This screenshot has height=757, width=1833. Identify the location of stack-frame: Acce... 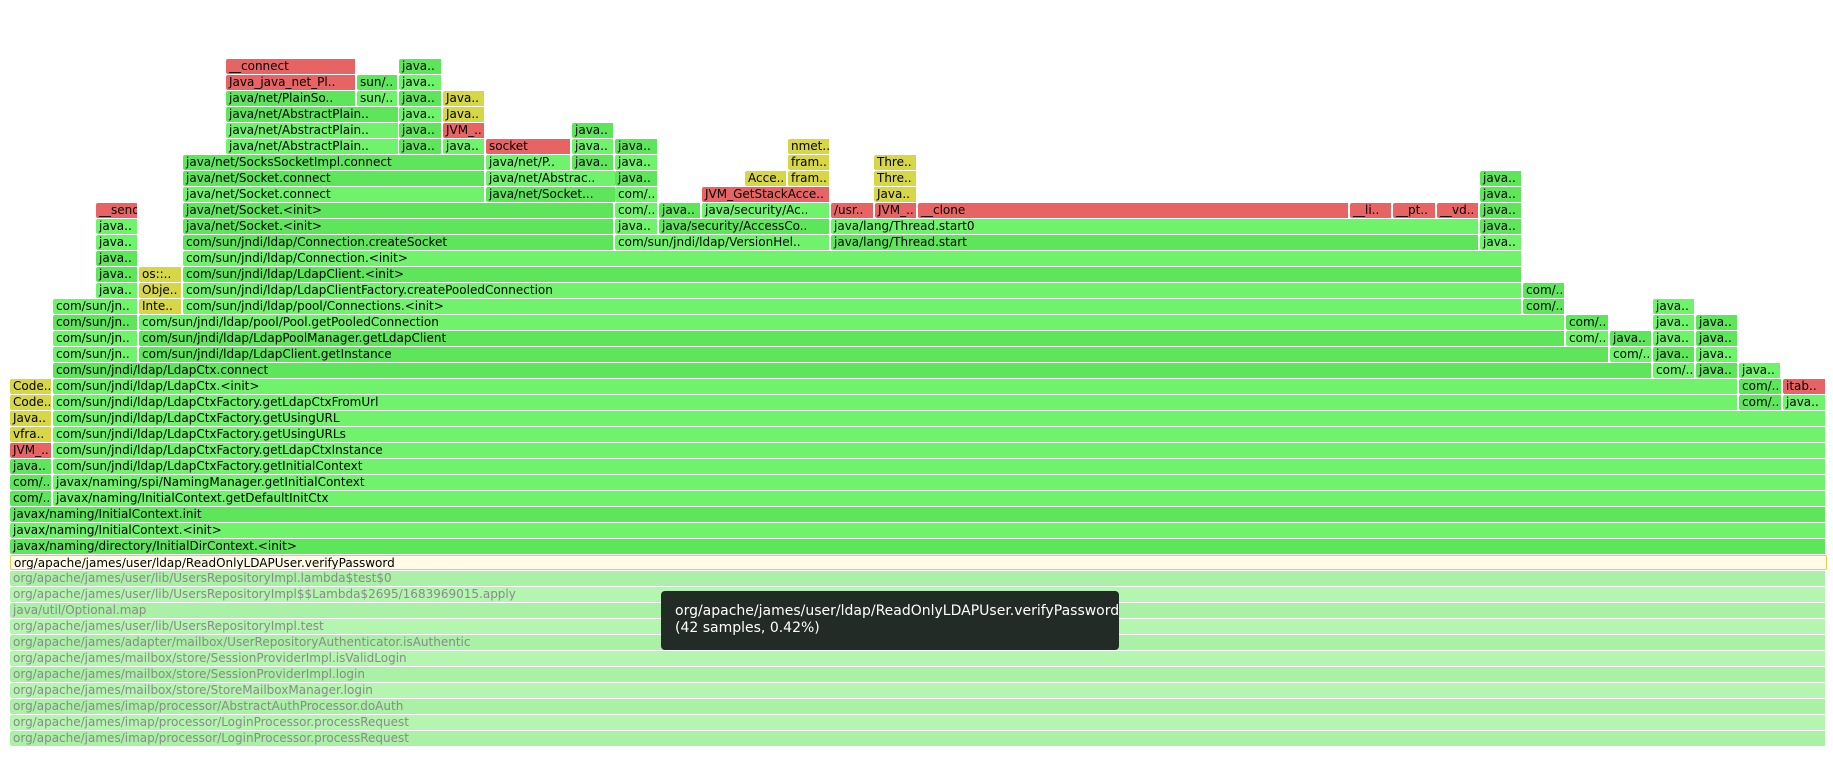
(766, 178).